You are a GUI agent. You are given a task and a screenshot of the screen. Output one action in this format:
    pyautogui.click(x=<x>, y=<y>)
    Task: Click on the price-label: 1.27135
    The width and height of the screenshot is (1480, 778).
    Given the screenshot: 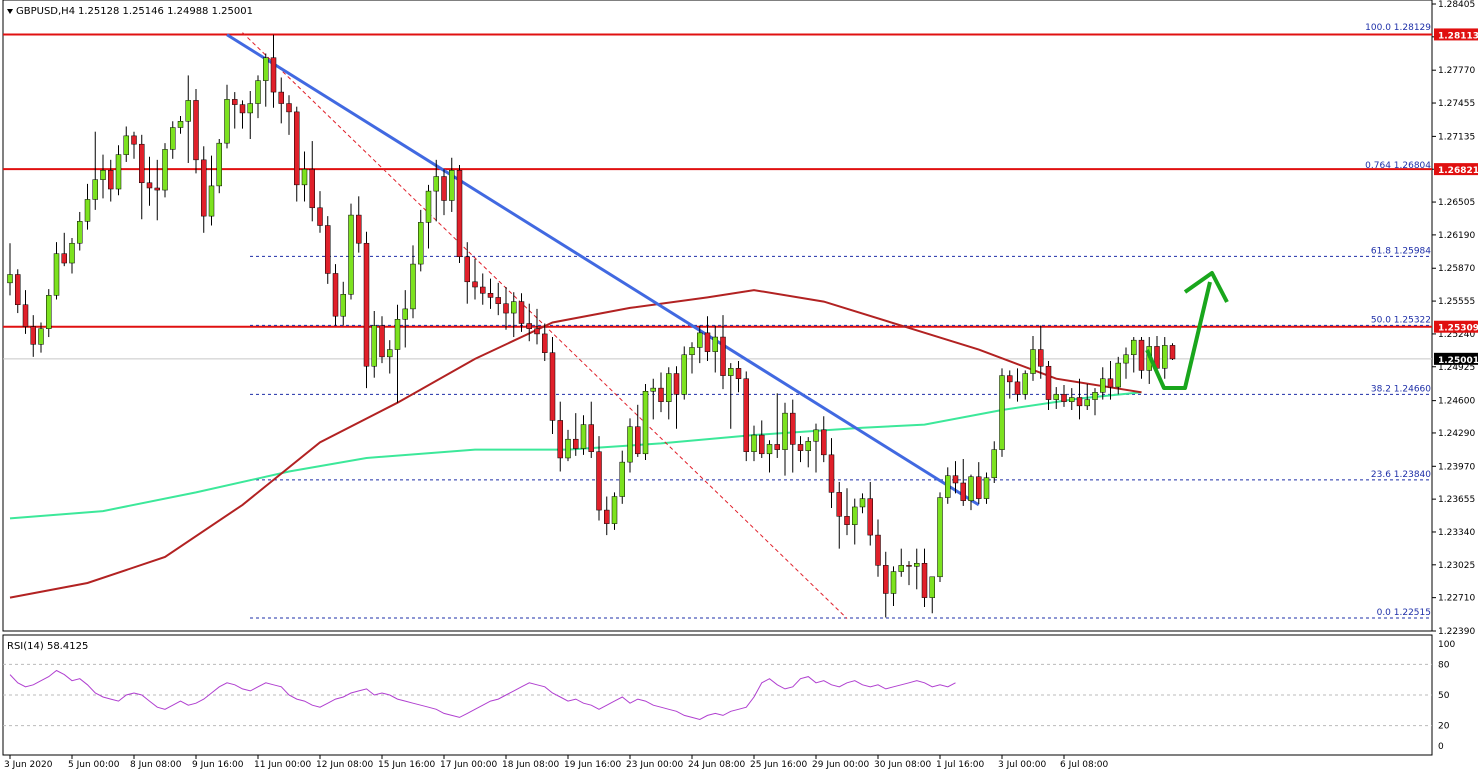 What is the action you would take?
    pyautogui.click(x=1456, y=137)
    